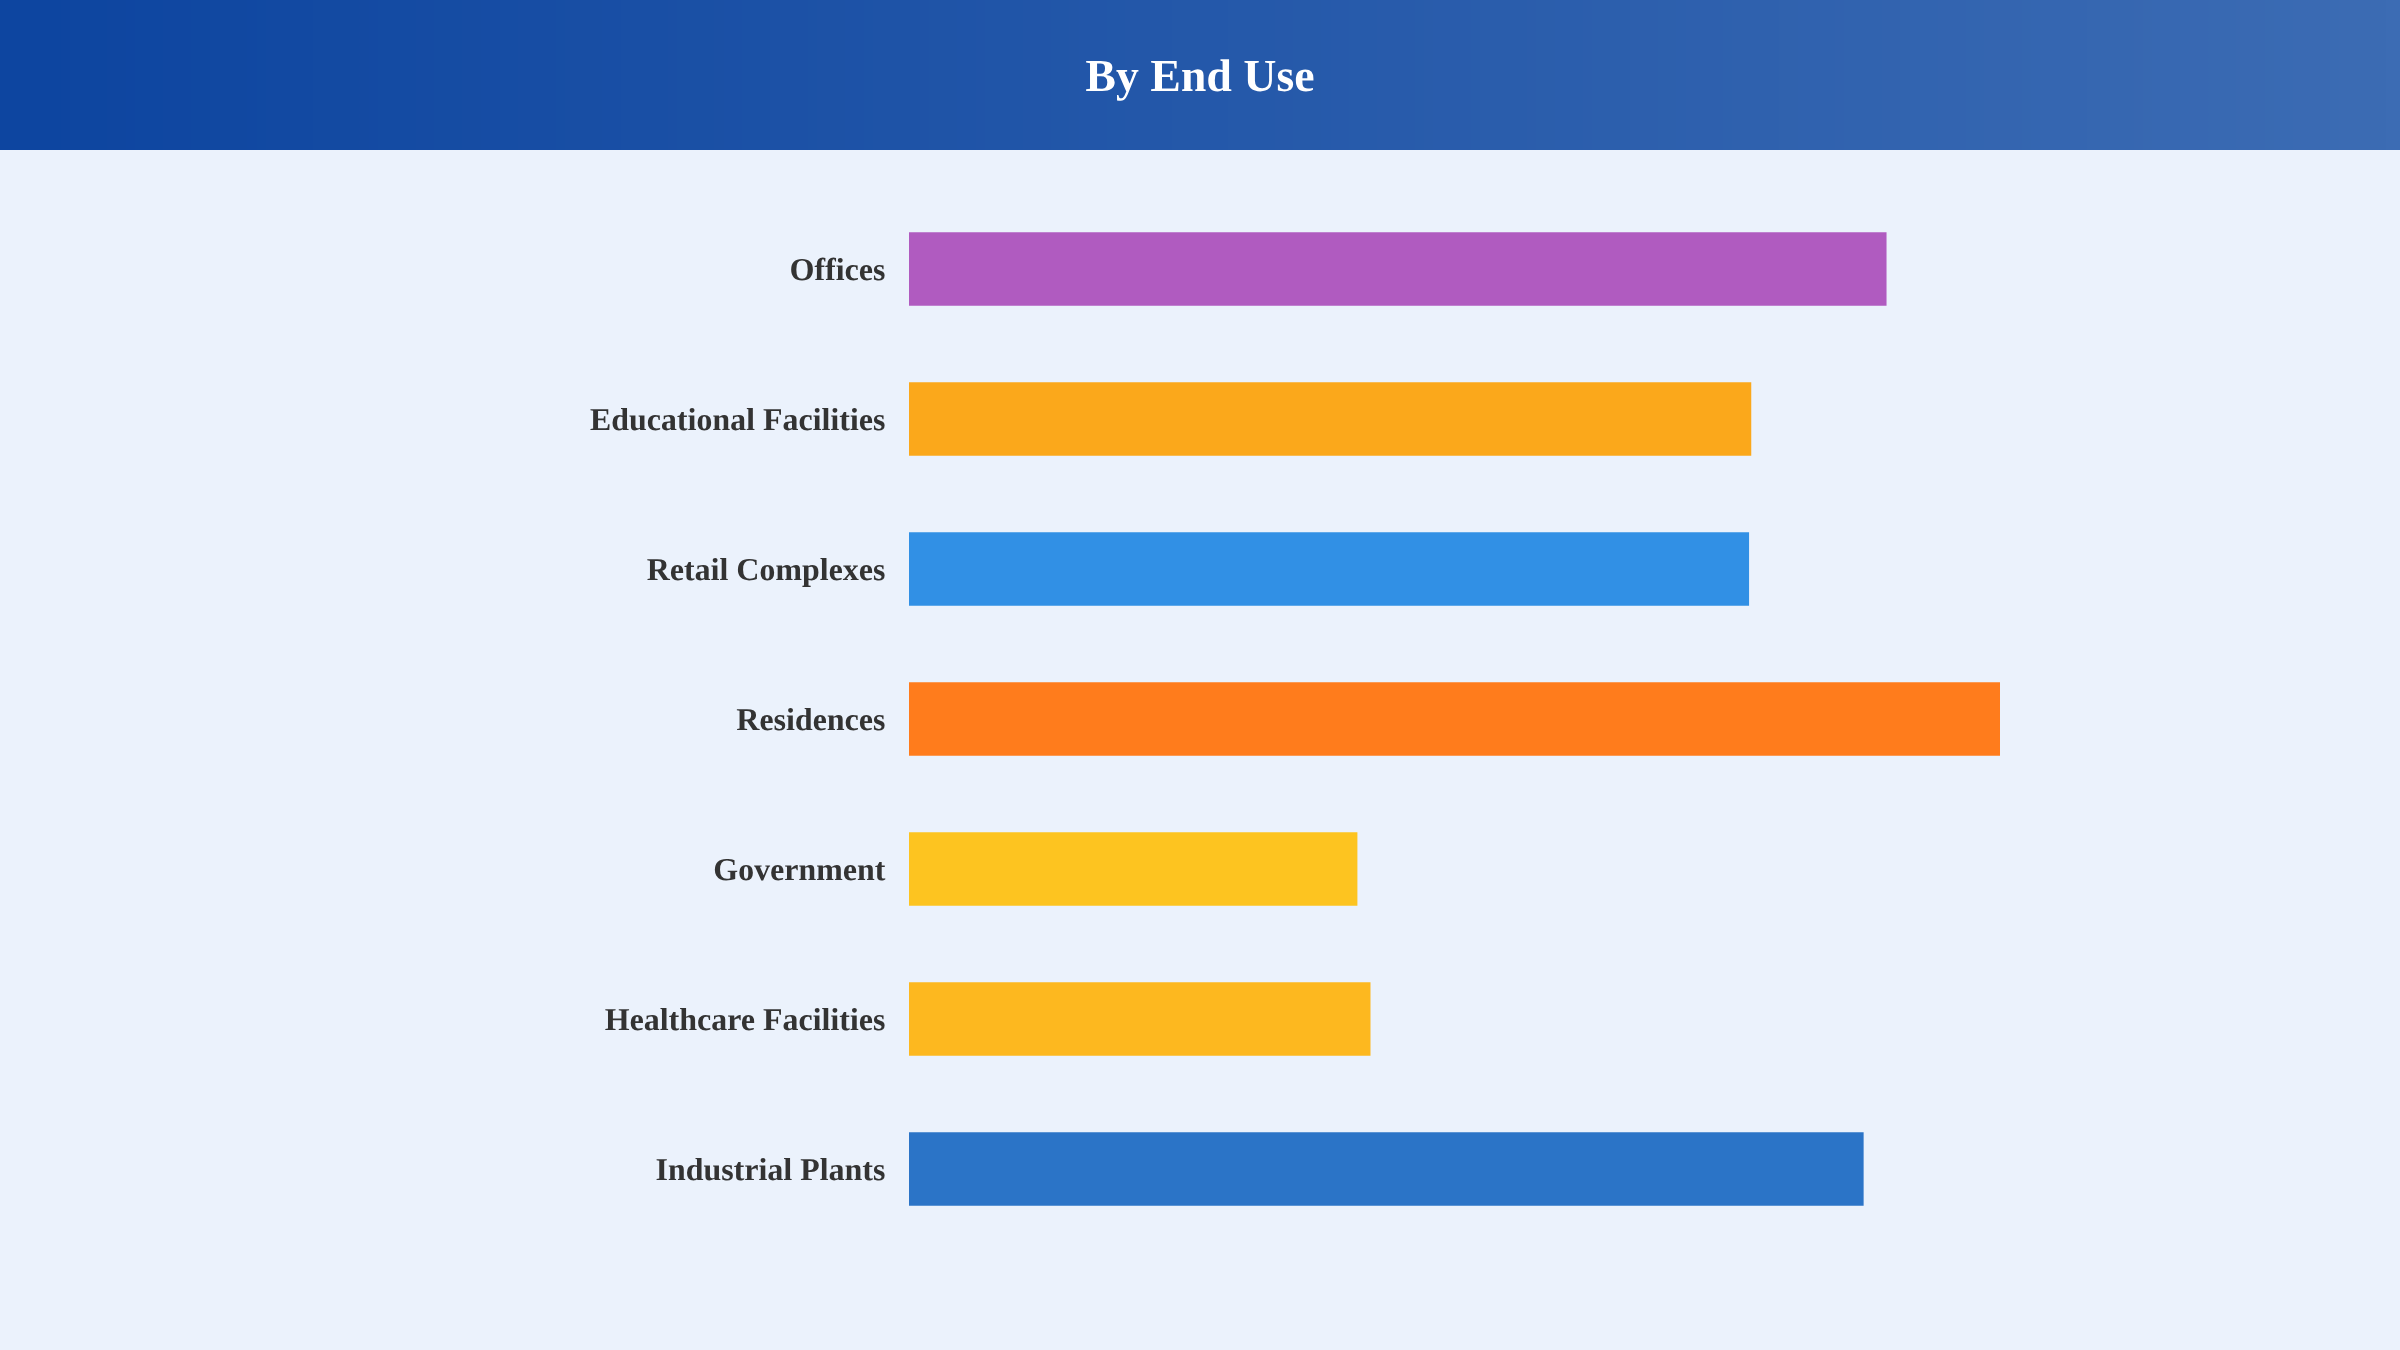 This screenshot has height=1350, width=2400. I want to click on y-tick-label: Educational Facilities, so click(737, 419).